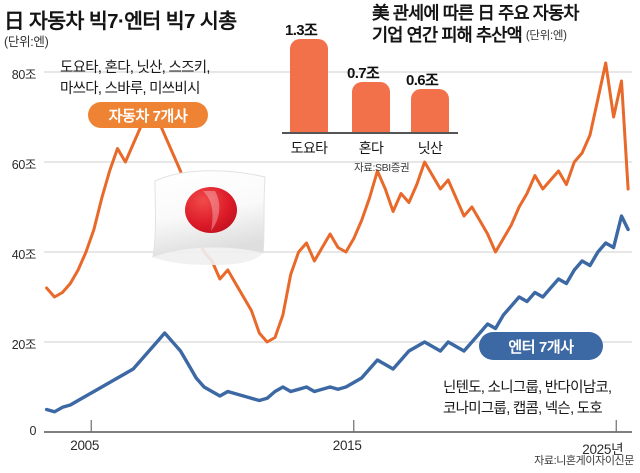  I want to click on inset-unit-label: (단위:엔), so click(546, 36).